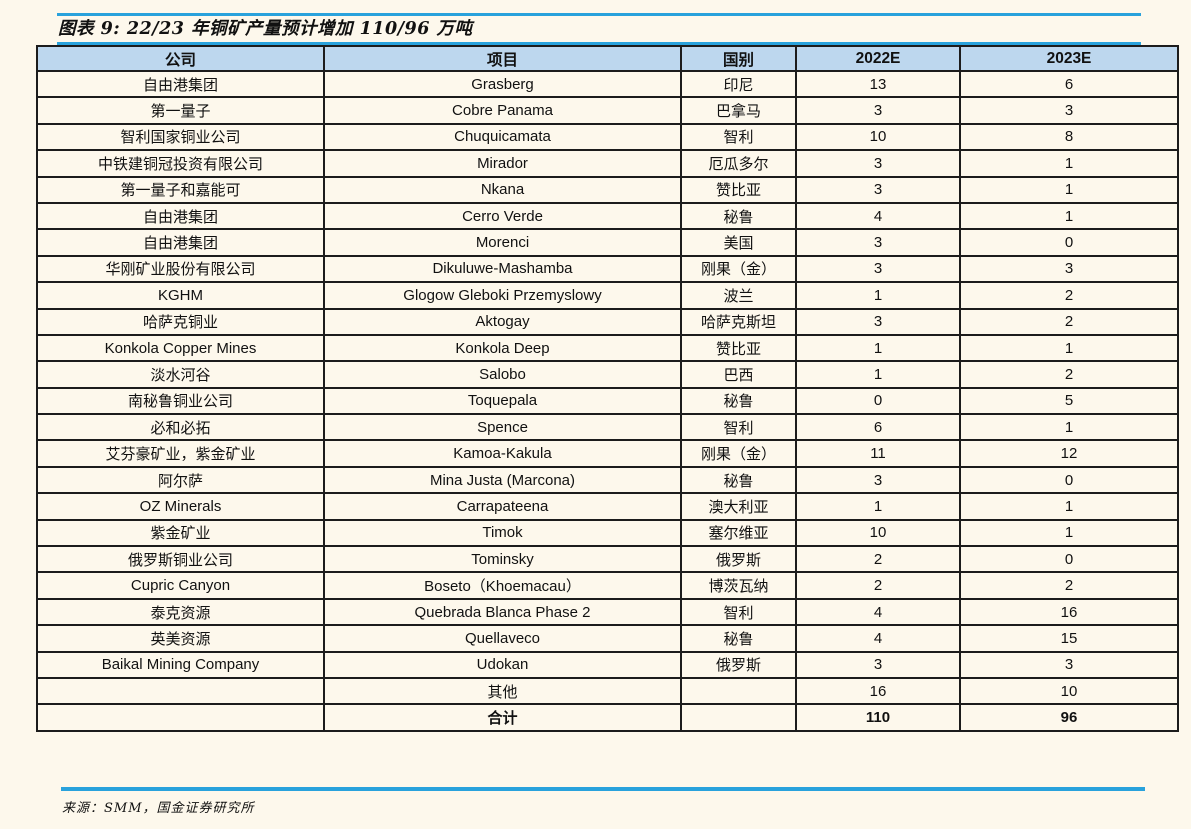  Describe the element at coordinates (502, 585) in the screenshot. I see `cell-project: Boseto（Khoemacau）` at that location.